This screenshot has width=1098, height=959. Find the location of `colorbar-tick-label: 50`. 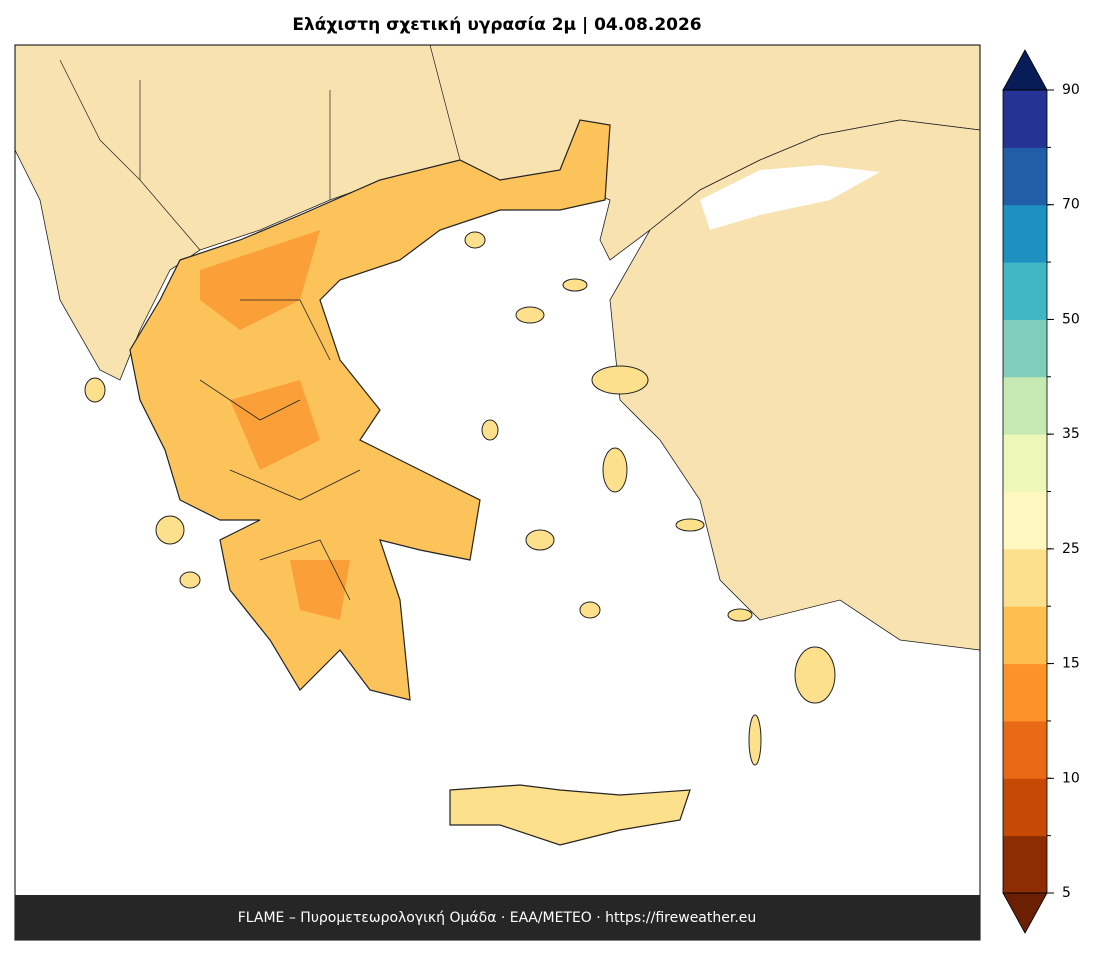

colorbar-tick-label: 50 is located at coordinates (1071, 319).